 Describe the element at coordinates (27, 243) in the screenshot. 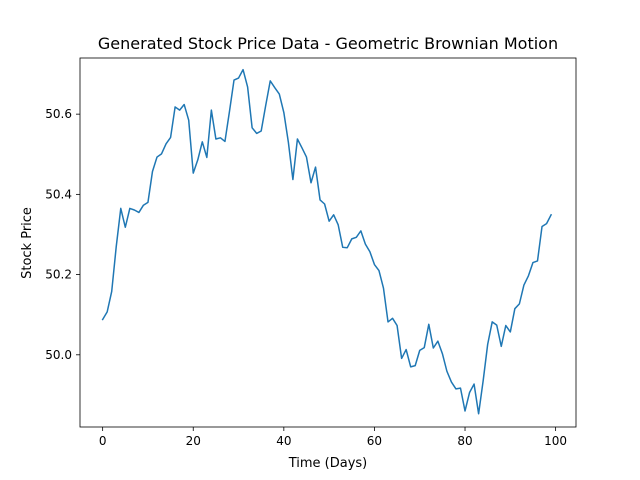

I see `y-axis-label: Stock Price` at that location.